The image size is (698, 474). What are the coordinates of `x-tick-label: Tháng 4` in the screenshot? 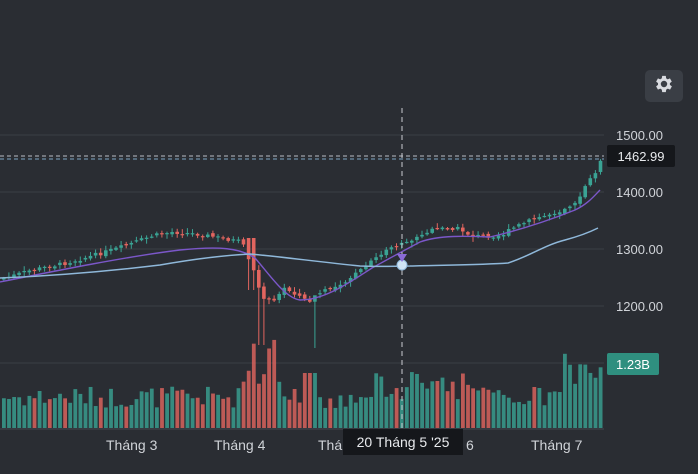 It's located at (240, 445).